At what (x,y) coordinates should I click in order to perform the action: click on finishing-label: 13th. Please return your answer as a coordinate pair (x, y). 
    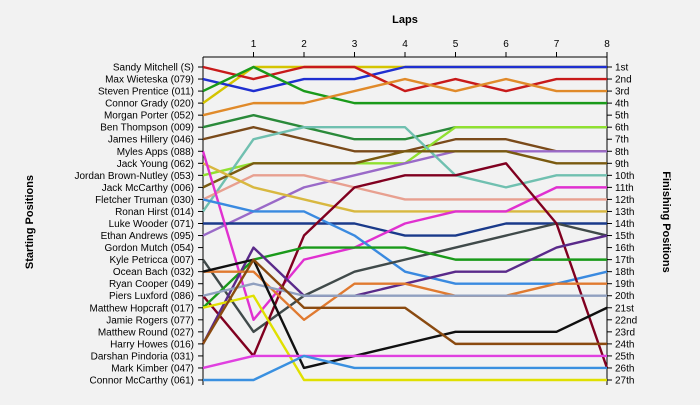
    Looking at the image, I should click on (624, 212).